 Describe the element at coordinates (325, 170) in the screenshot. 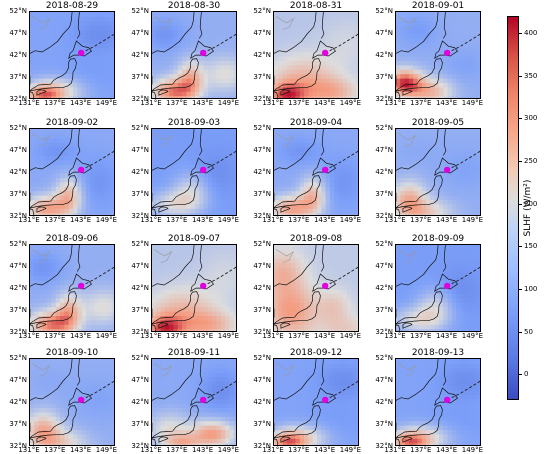

I see `location-marker` at that location.